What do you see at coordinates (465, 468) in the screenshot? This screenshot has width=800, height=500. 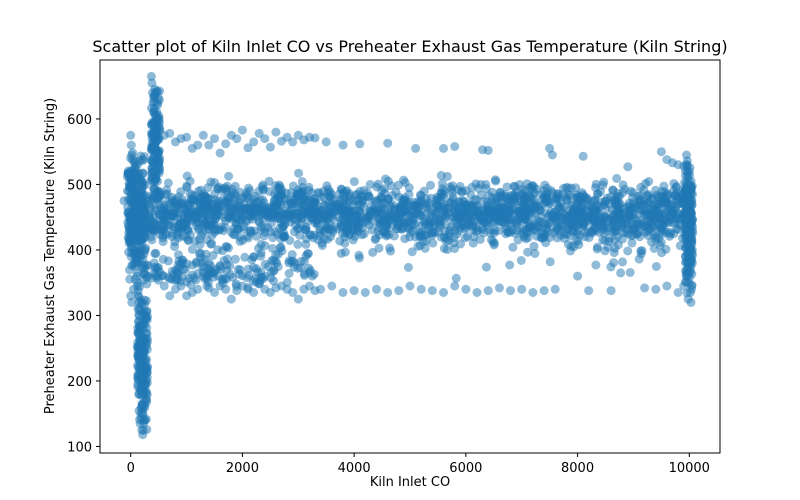 I see `x-tick-label: 6000` at bounding box center [465, 468].